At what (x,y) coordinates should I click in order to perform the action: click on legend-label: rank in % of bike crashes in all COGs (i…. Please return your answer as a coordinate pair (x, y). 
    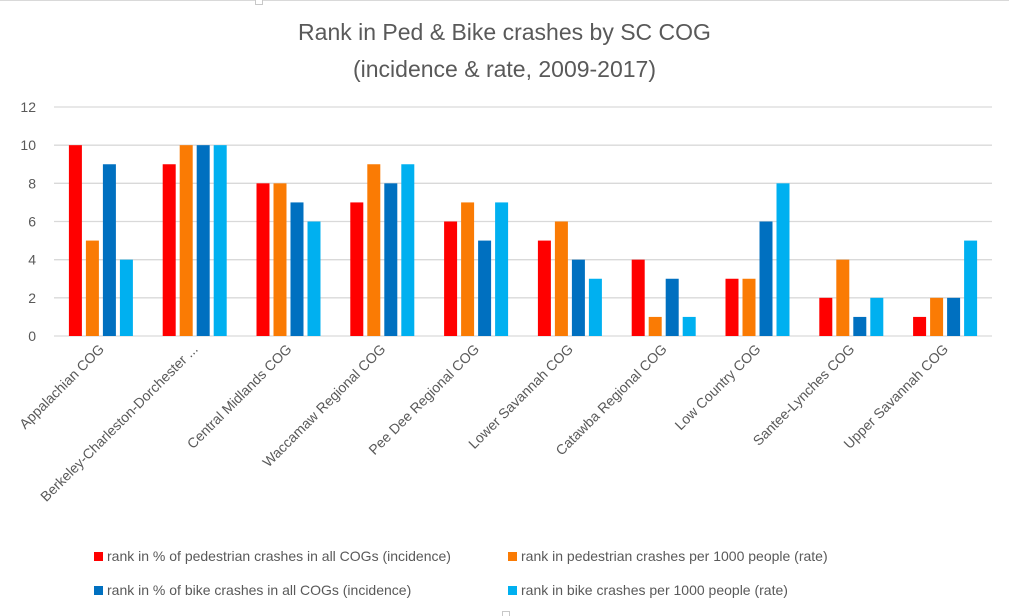
    Looking at the image, I should click on (259, 590).